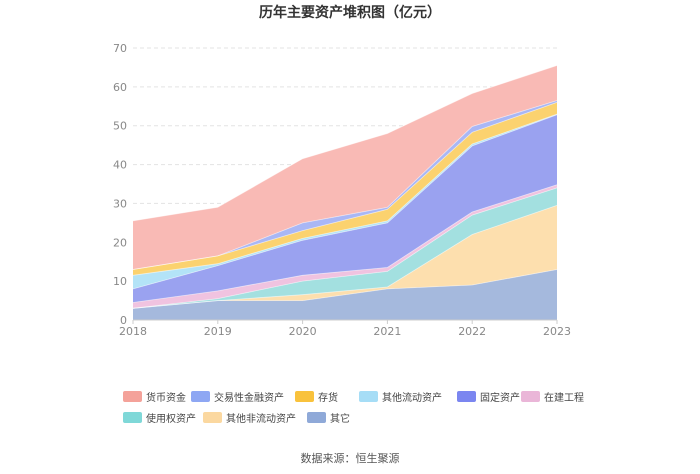  I want to click on x-axis: 2018 2019 2020 2021 2022 2023, so click(345, 328).